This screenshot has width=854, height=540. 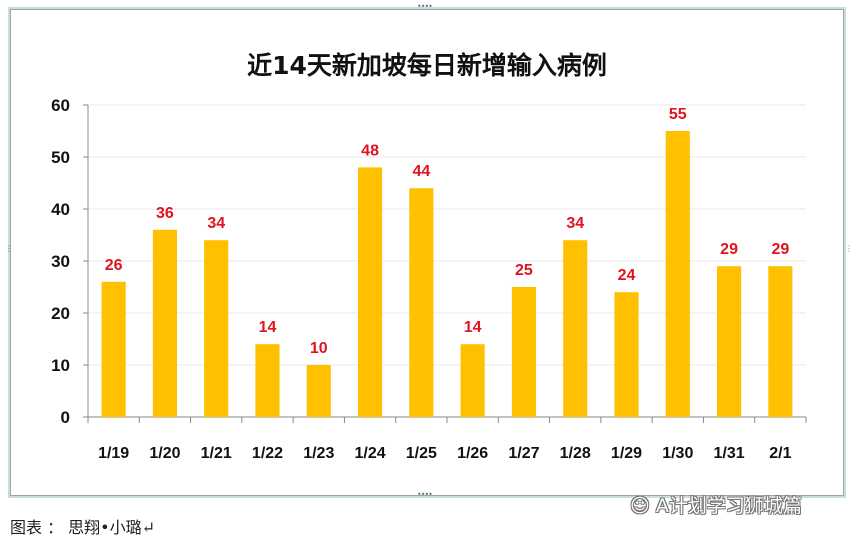 I want to click on resize-handle-bottom: ••••, so click(x=425, y=494).